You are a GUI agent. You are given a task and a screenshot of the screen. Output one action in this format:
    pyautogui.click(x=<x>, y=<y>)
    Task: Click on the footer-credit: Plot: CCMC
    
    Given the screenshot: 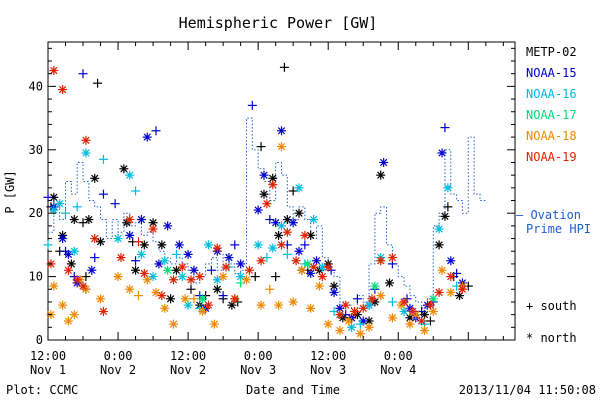 What is the action you would take?
    pyautogui.click(x=42, y=390)
    